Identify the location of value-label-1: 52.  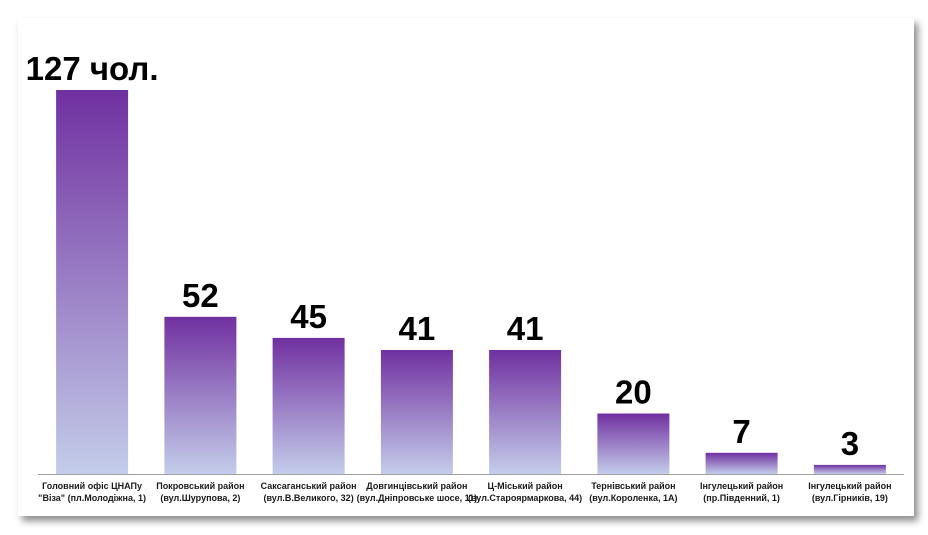
(200, 295).